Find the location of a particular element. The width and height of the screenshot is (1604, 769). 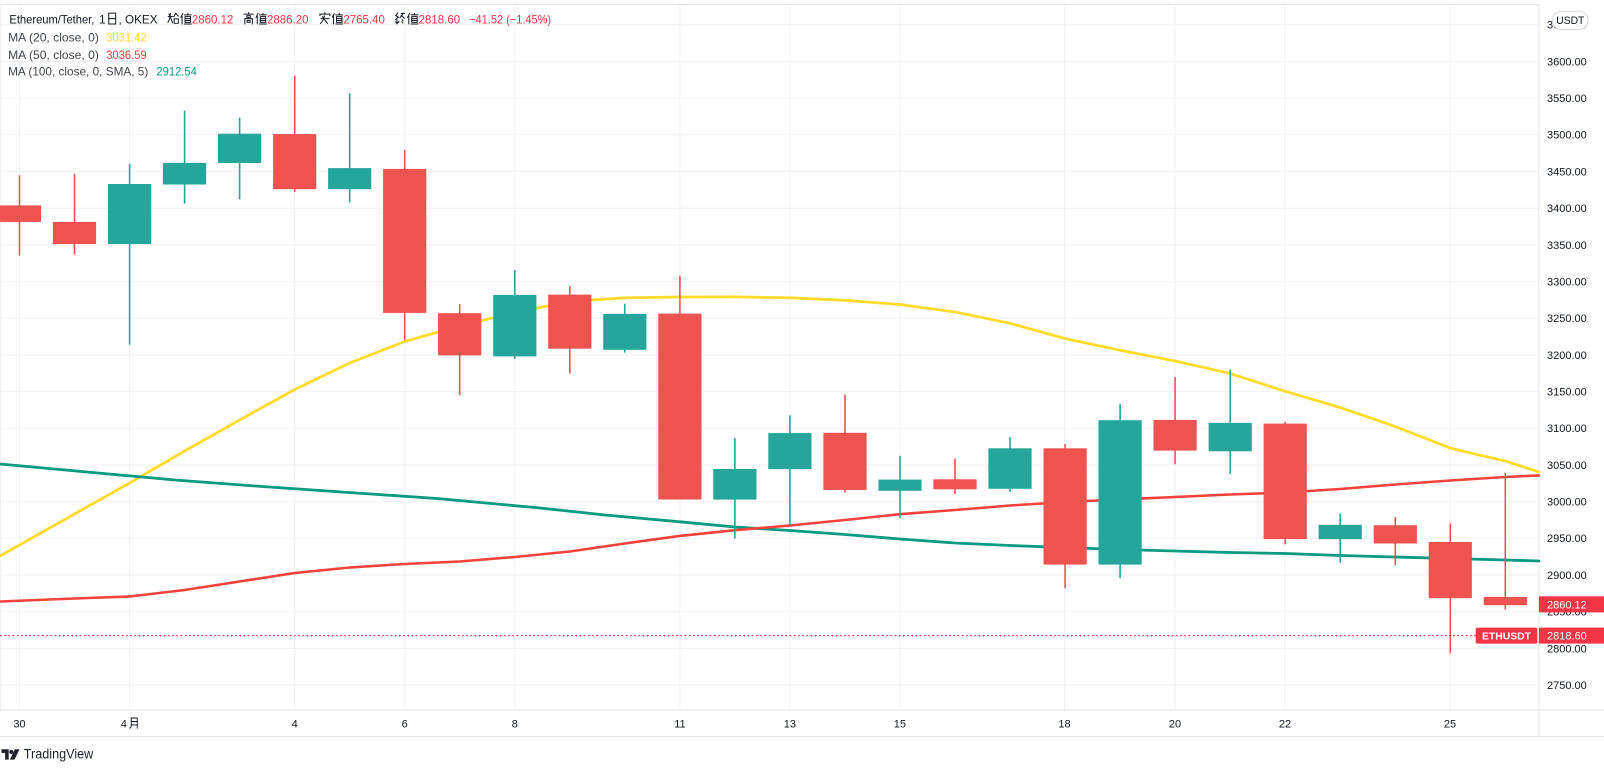

svg-text: 2950.00 is located at coordinates (1567, 539).